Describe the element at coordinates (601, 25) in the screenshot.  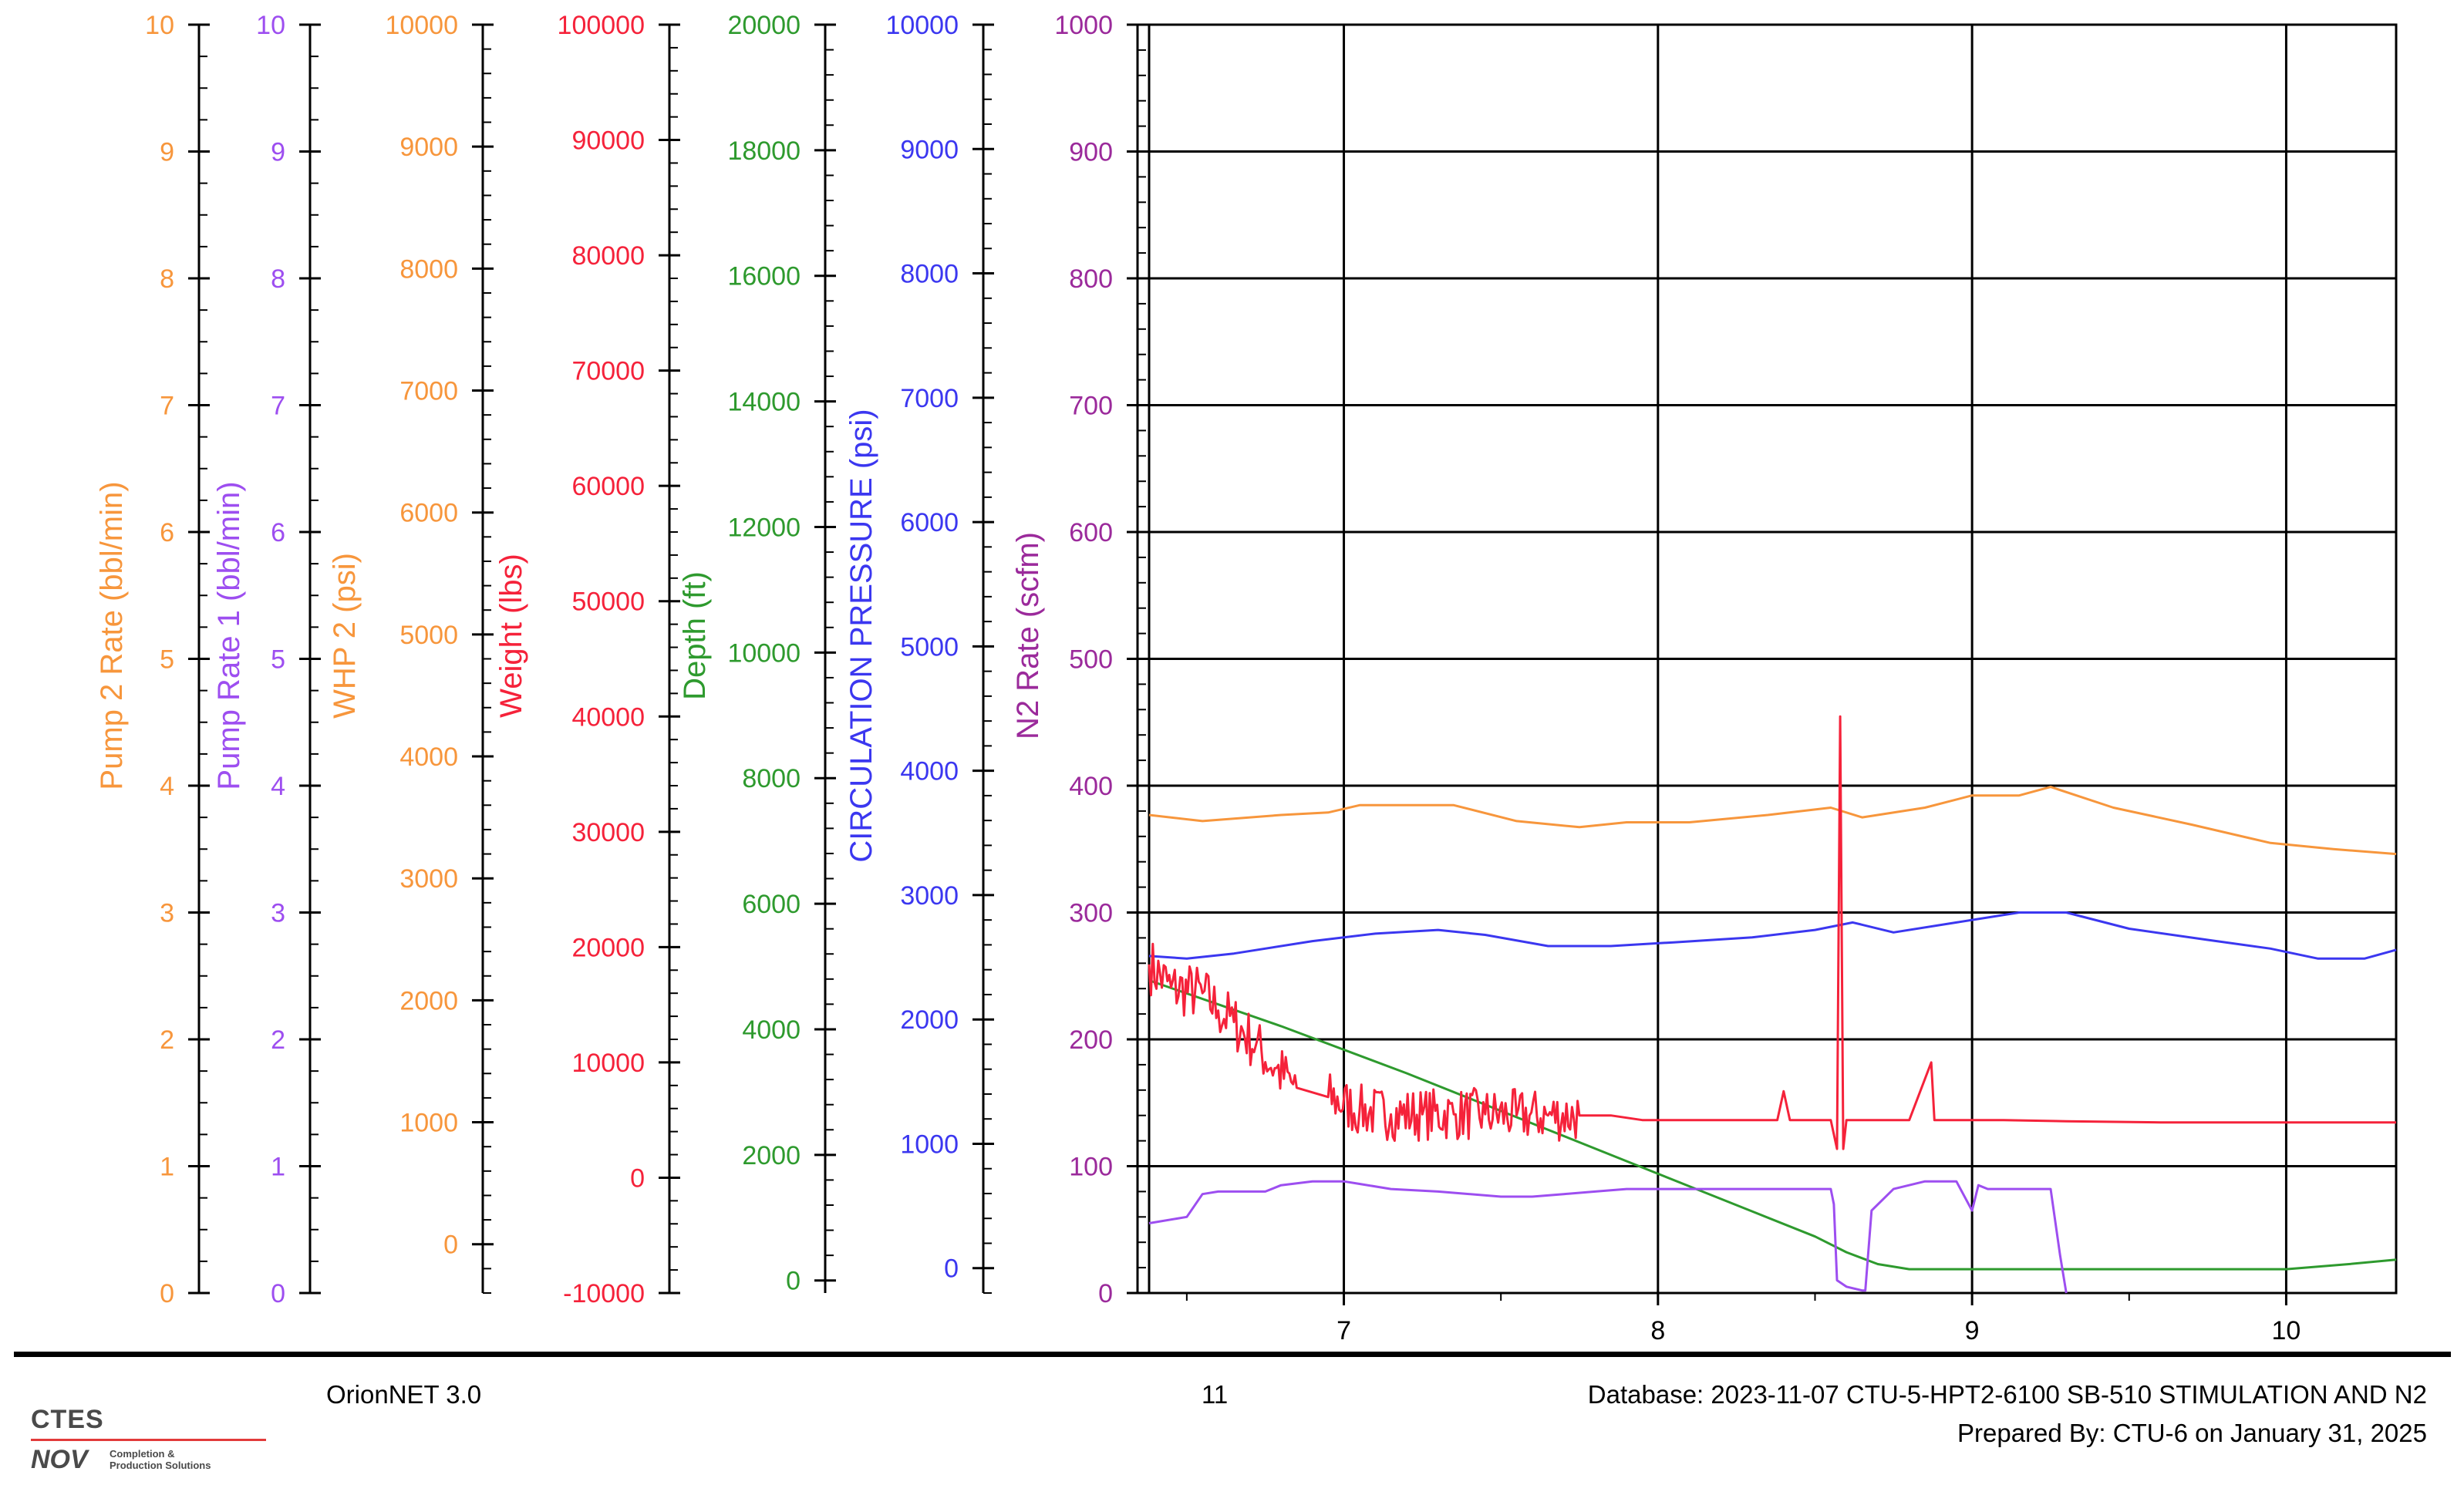
I see `tick-label: 100000` at that location.